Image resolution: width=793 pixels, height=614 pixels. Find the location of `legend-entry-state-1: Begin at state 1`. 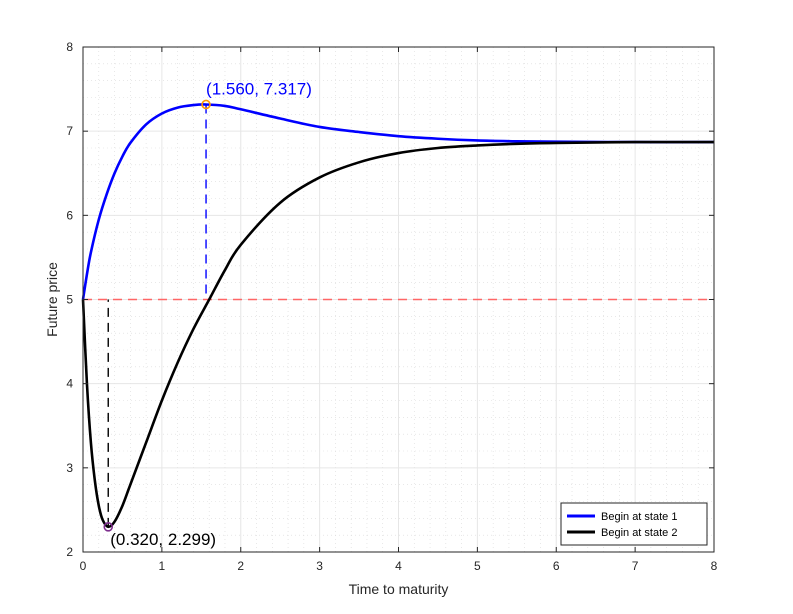

legend-entry-state-1: Begin at state 1 is located at coordinates (639, 517).